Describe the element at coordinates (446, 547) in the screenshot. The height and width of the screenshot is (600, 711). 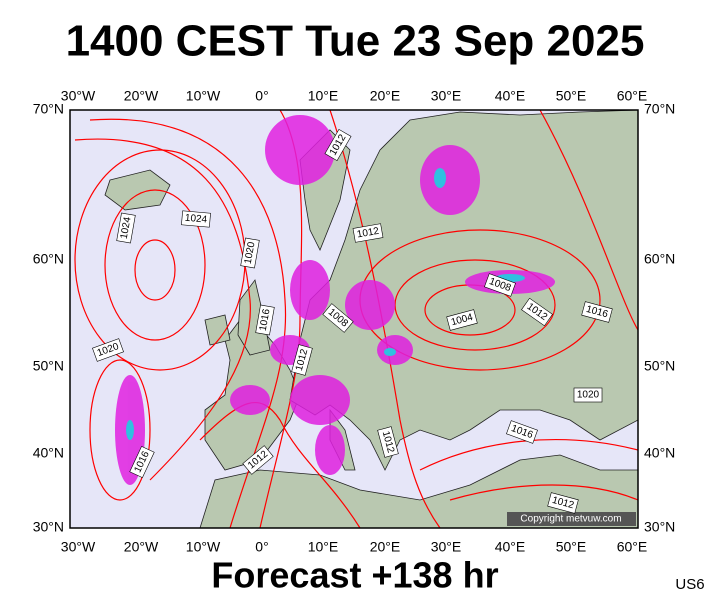
I see `lon-label-bottom: 30°E` at that location.